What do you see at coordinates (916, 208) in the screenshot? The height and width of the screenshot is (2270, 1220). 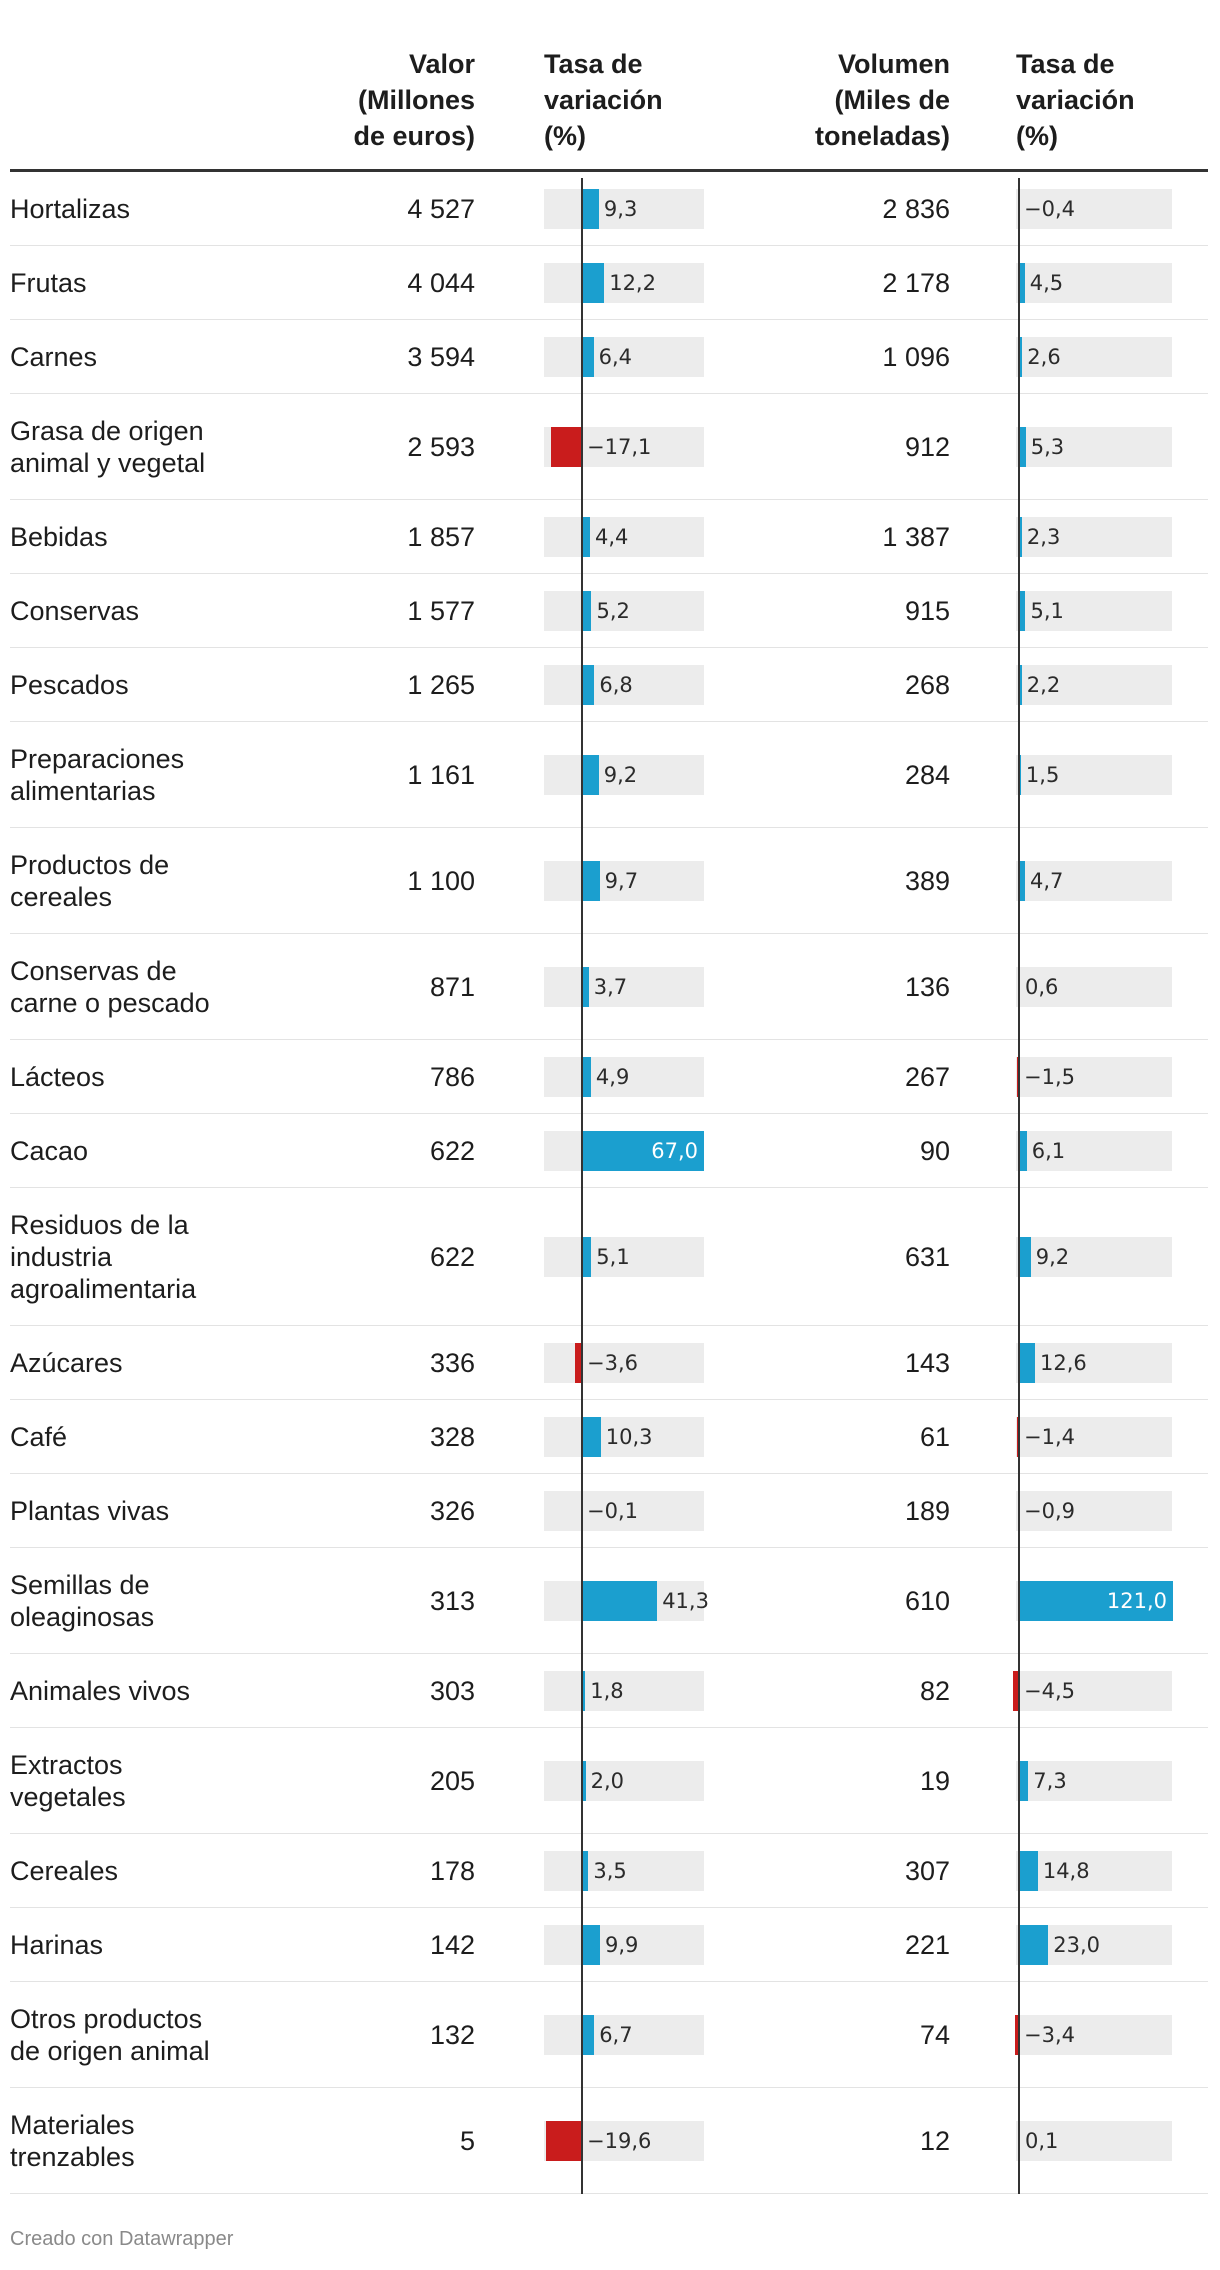 I see `row-volumen: 2 836` at bounding box center [916, 208].